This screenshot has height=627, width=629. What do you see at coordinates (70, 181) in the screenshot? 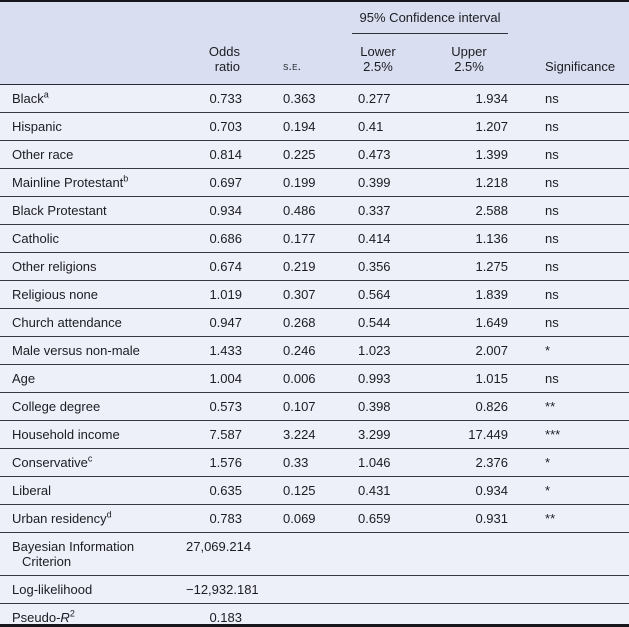
I see `row-label: Mainline Protestantb` at bounding box center [70, 181].